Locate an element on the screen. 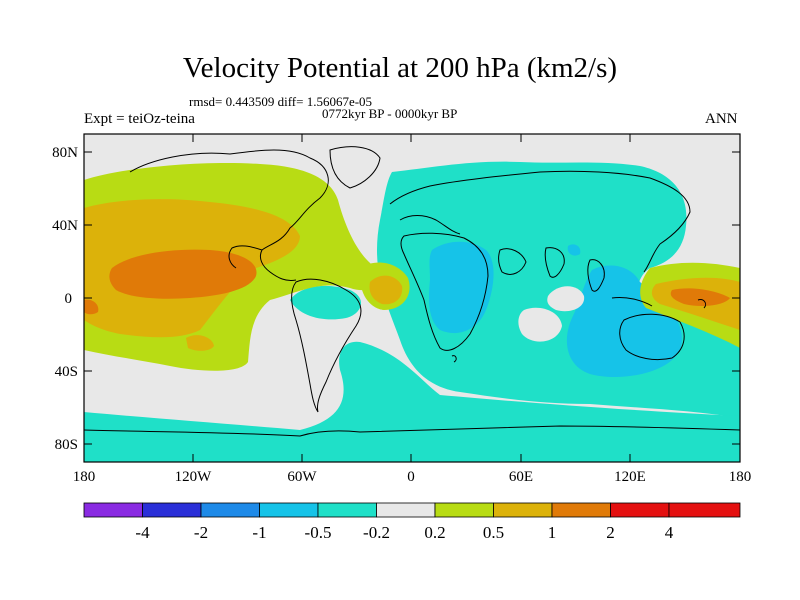  colorbar-label: -4 is located at coordinates (142, 532).